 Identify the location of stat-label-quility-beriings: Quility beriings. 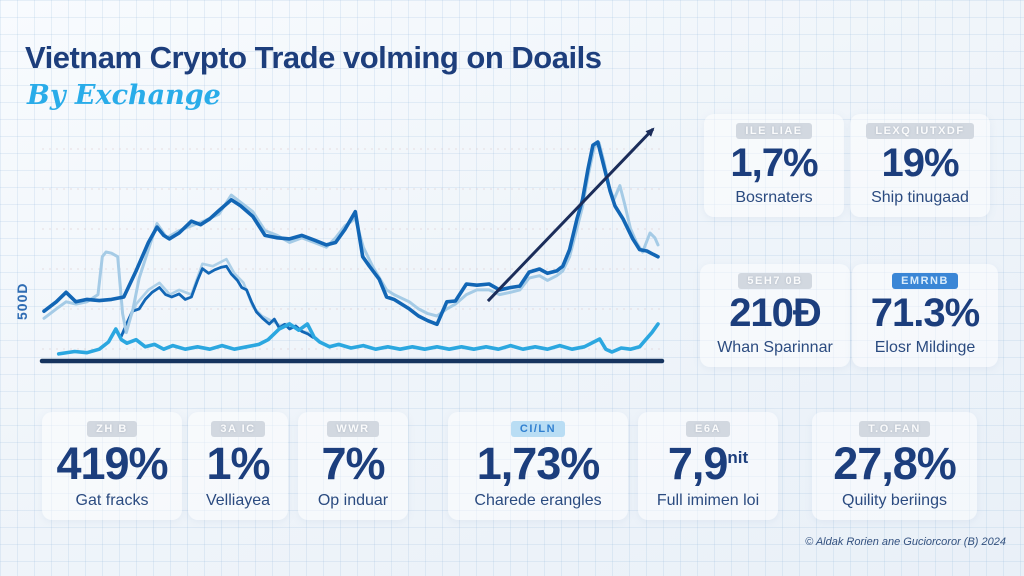
(894, 501).